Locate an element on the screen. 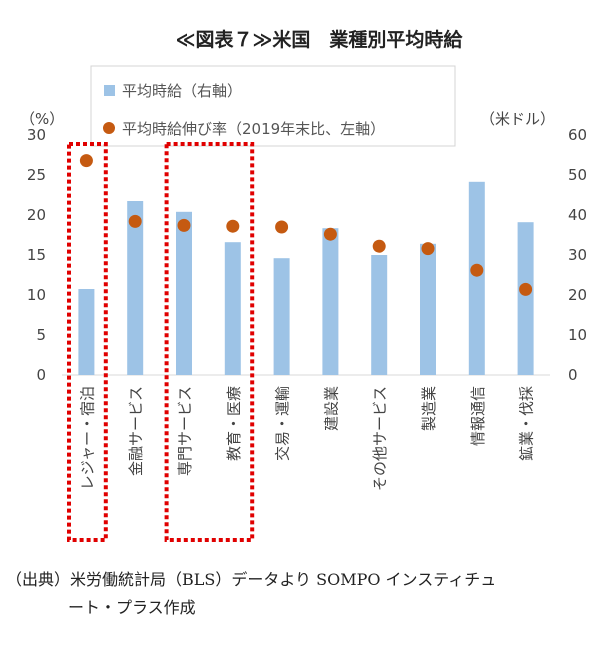 The width and height of the screenshot is (612, 645). legend-bar-swatch is located at coordinates (109, 90).